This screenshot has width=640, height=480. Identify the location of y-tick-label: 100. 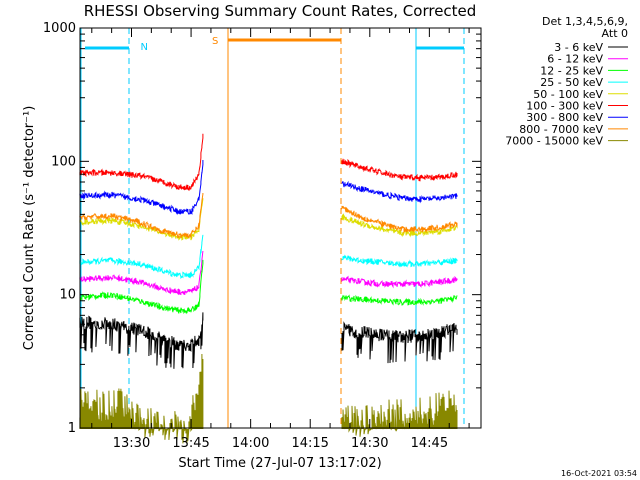
(63, 161).